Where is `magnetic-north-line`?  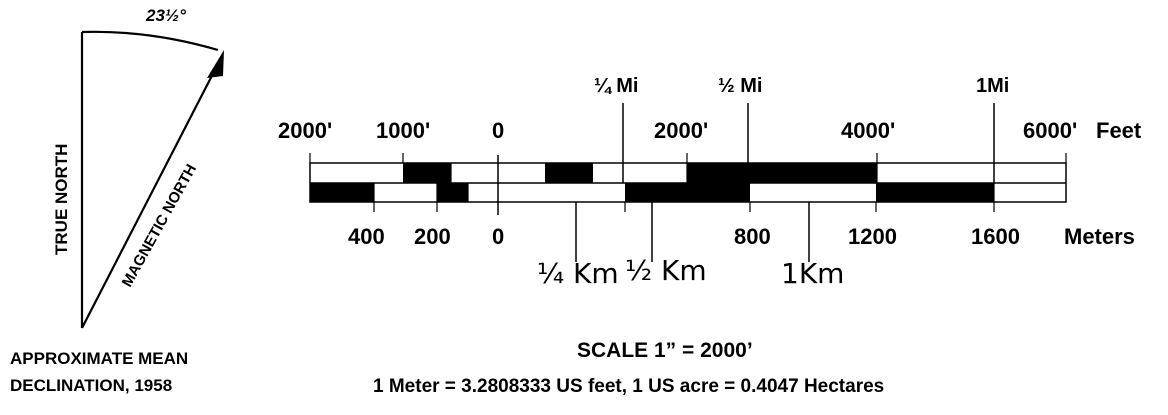 magnetic-north-line is located at coordinates (150, 195).